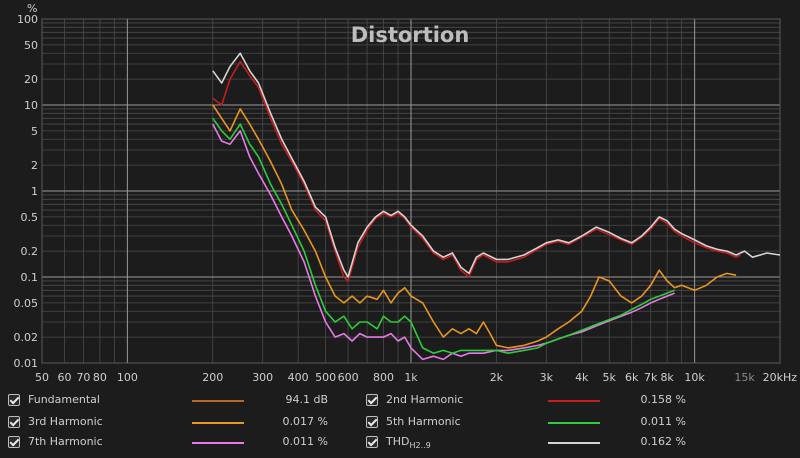 The width and height of the screenshot is (800, 458). Describe the element at coordinates (127, 377) in the screenshot. I see `x-tick-label: 100` at that location.